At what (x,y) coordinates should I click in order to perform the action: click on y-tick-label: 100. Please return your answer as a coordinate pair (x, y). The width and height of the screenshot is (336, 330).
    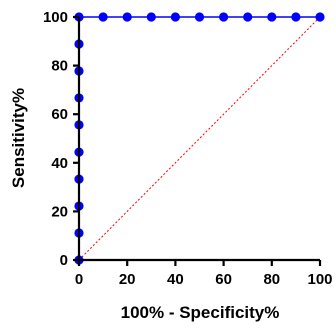
    Looking at the image, I should click on (55, 17).